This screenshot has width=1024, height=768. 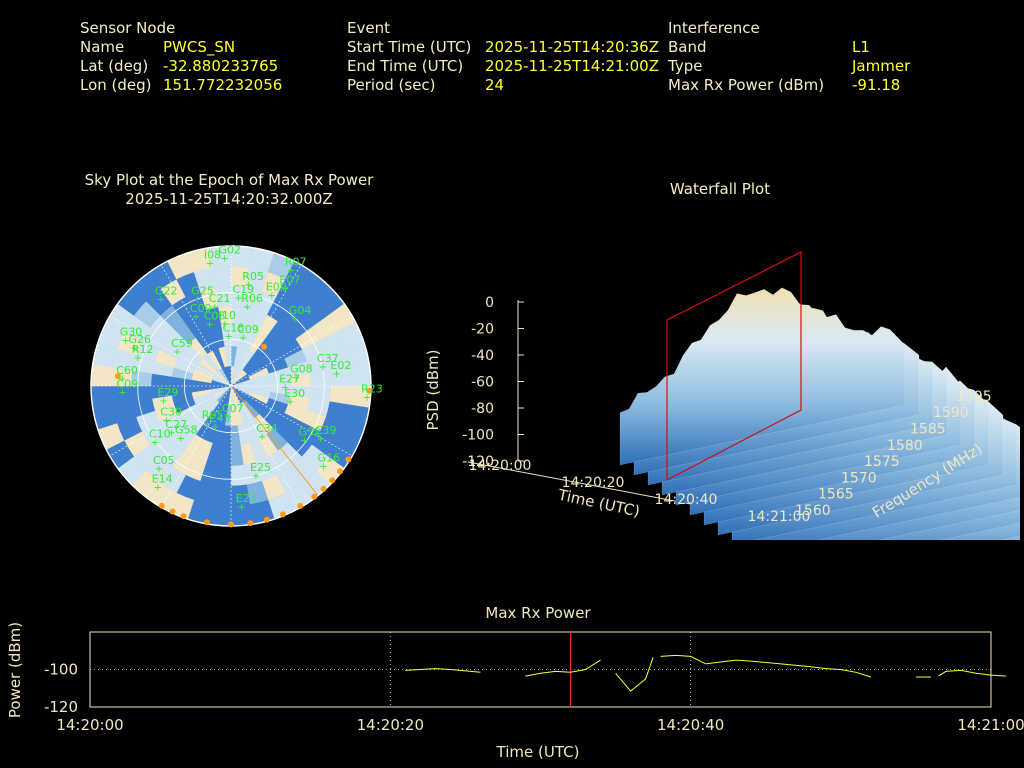 I want to click on type-value: Jammer, so click(x=881, y=66).